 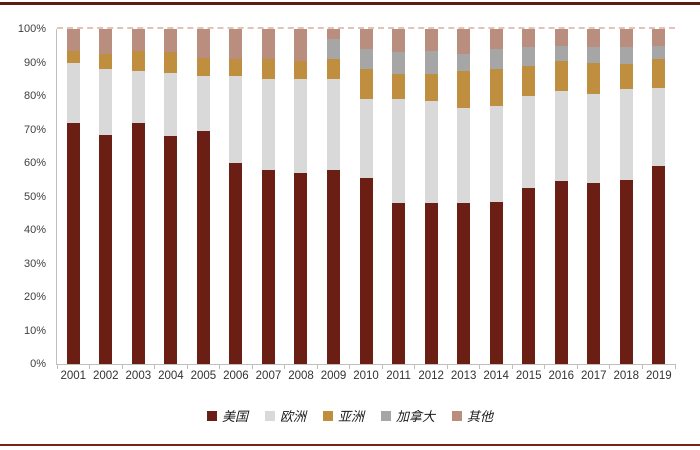 What do you see at coordinates (626, 38) in the screenshot?
I see `segment-其他-2018` at bounding box center [626, 38].